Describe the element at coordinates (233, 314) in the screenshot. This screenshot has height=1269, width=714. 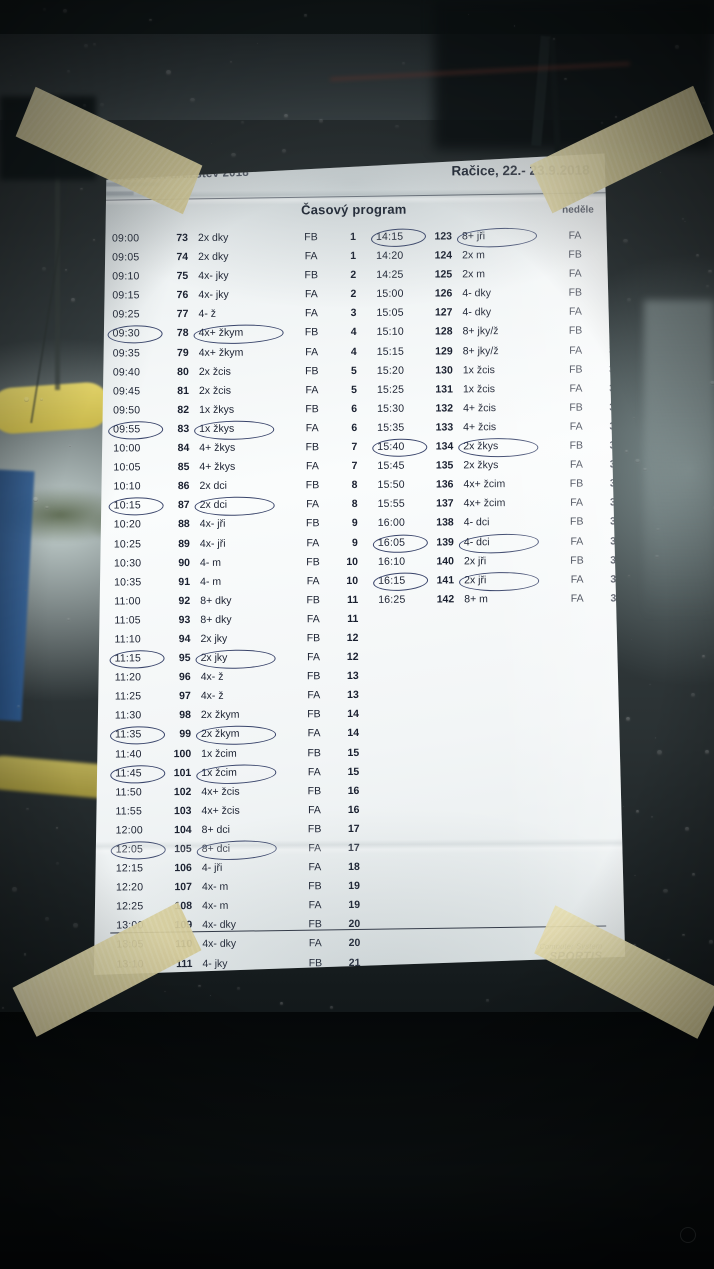
I see `table-row: 09:25 77 4- ž FA 3` at that location.